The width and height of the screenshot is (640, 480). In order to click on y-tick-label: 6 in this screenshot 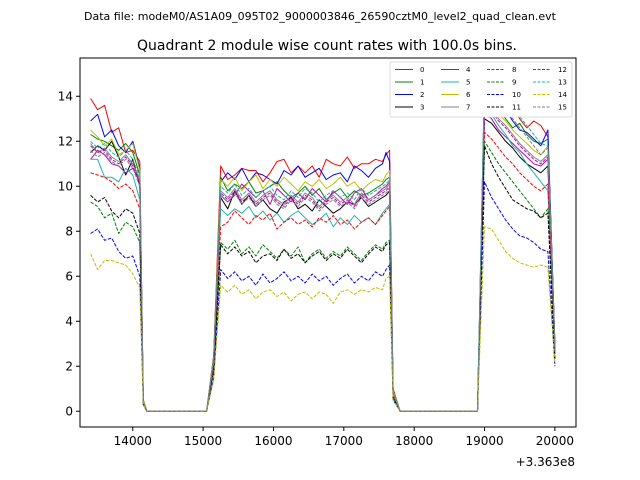, I will do `click(69, 276)`.